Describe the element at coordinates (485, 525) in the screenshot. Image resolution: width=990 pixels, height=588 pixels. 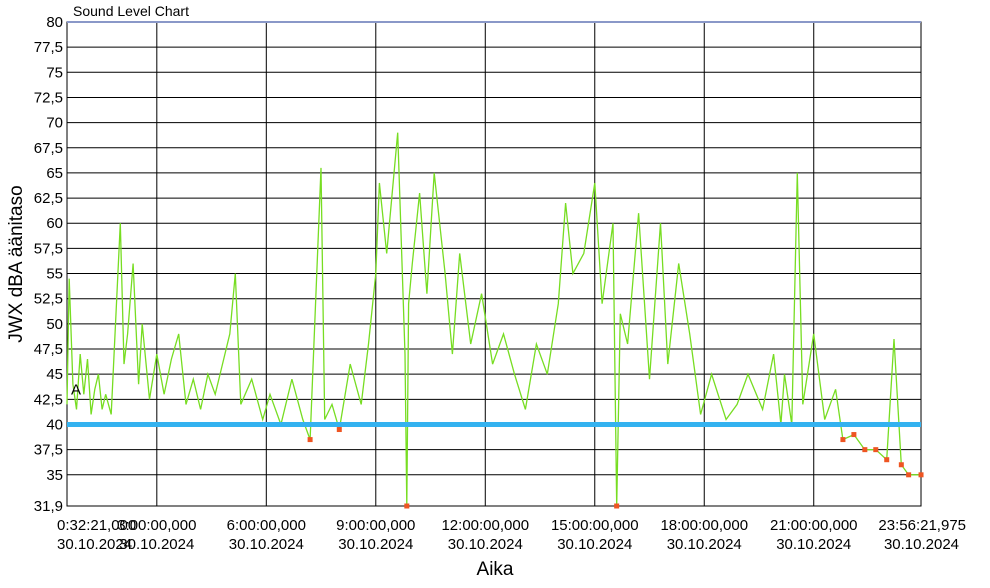
I see `x-tick-time-label: 12:00:00,000` at that location.